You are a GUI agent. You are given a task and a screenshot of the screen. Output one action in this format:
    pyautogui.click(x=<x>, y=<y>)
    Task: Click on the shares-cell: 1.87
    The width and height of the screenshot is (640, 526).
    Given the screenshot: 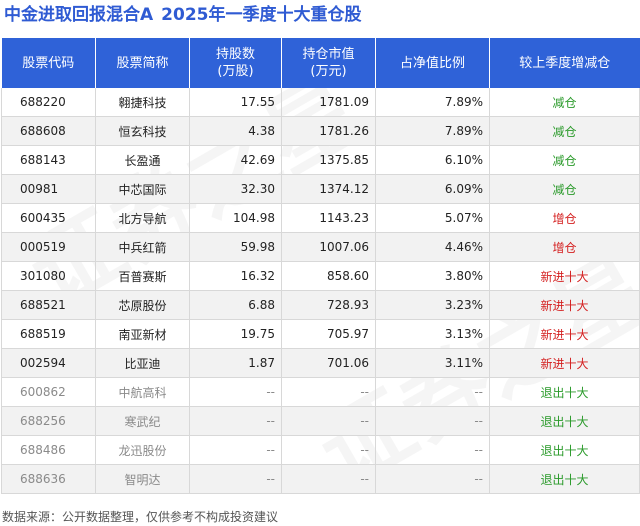 What is the action you would take?
    pyautogui.click(x=235, y=363)
    